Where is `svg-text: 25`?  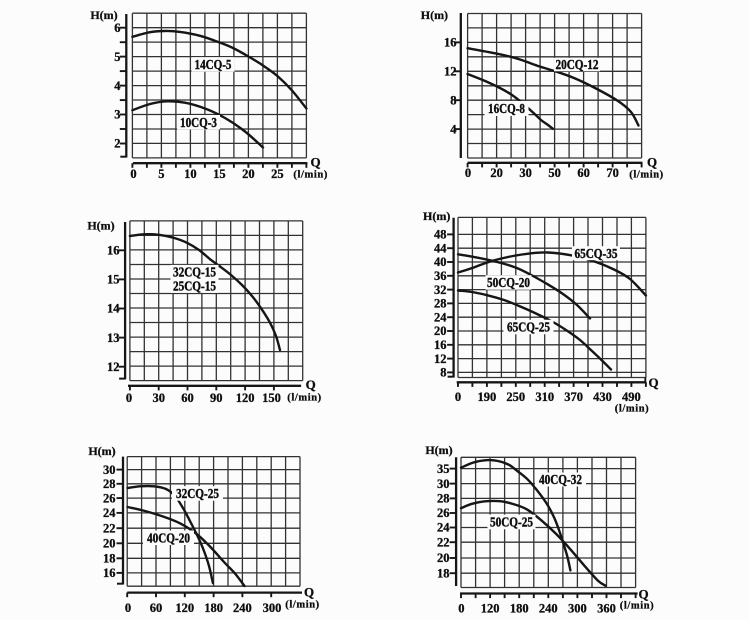 svg-text: 25 is located at coordinates (277, 174).